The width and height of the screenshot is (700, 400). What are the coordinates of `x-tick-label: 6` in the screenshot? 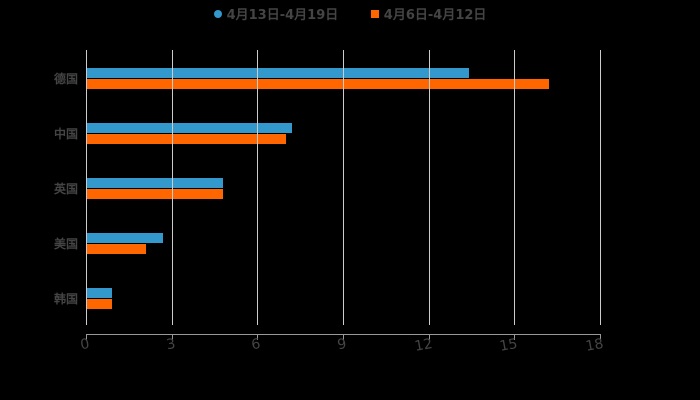 It's located at (256, 345).